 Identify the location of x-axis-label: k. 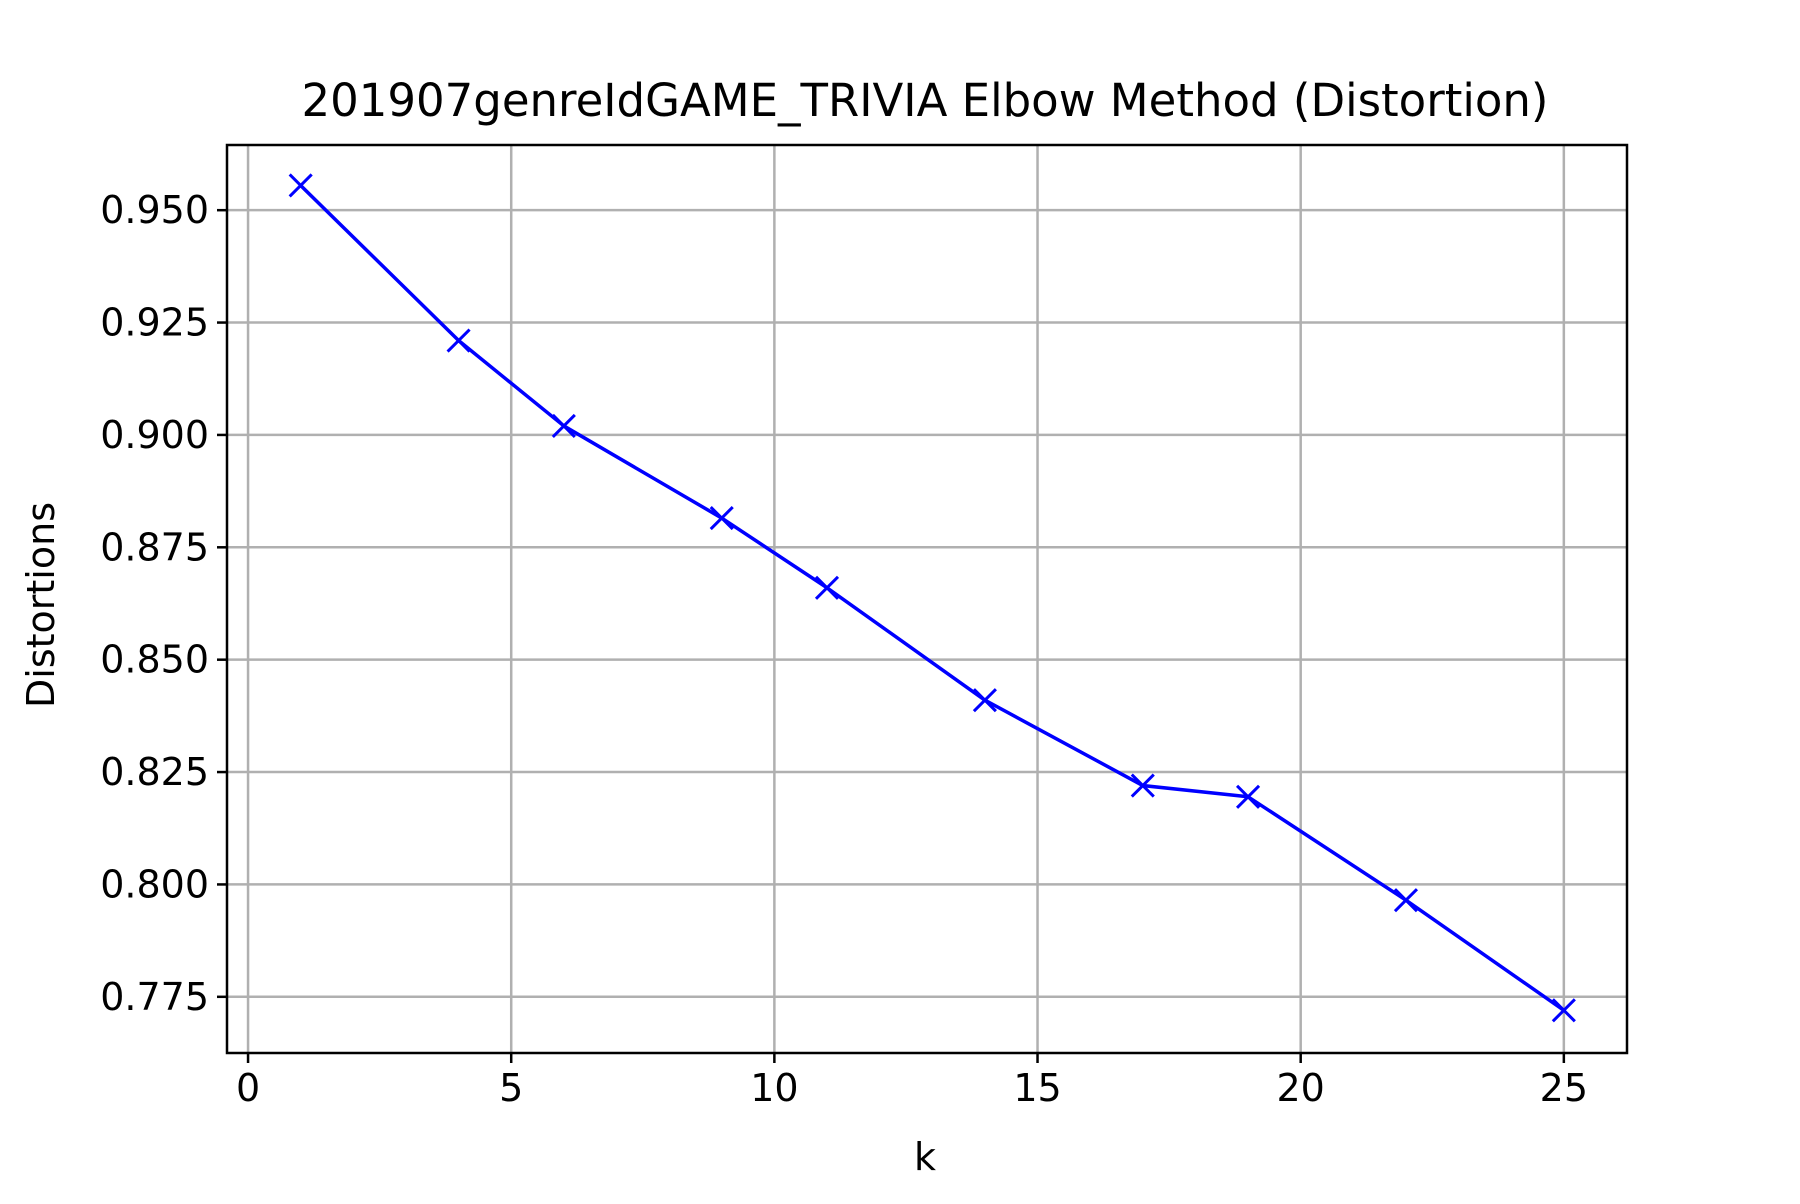
(925, 1157).